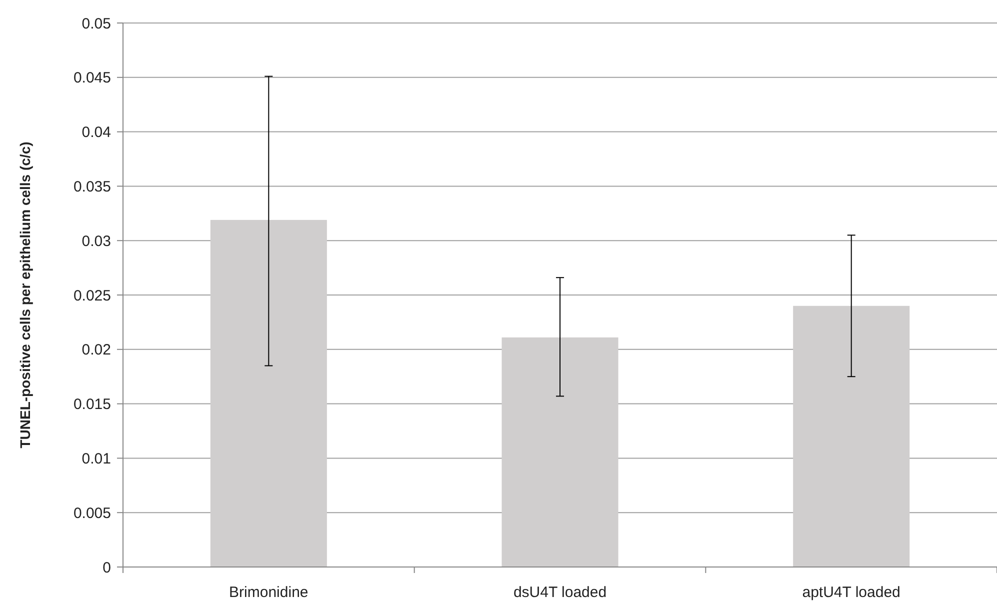  I want to click on y-tick-label: 0.05, so click(96, 23).